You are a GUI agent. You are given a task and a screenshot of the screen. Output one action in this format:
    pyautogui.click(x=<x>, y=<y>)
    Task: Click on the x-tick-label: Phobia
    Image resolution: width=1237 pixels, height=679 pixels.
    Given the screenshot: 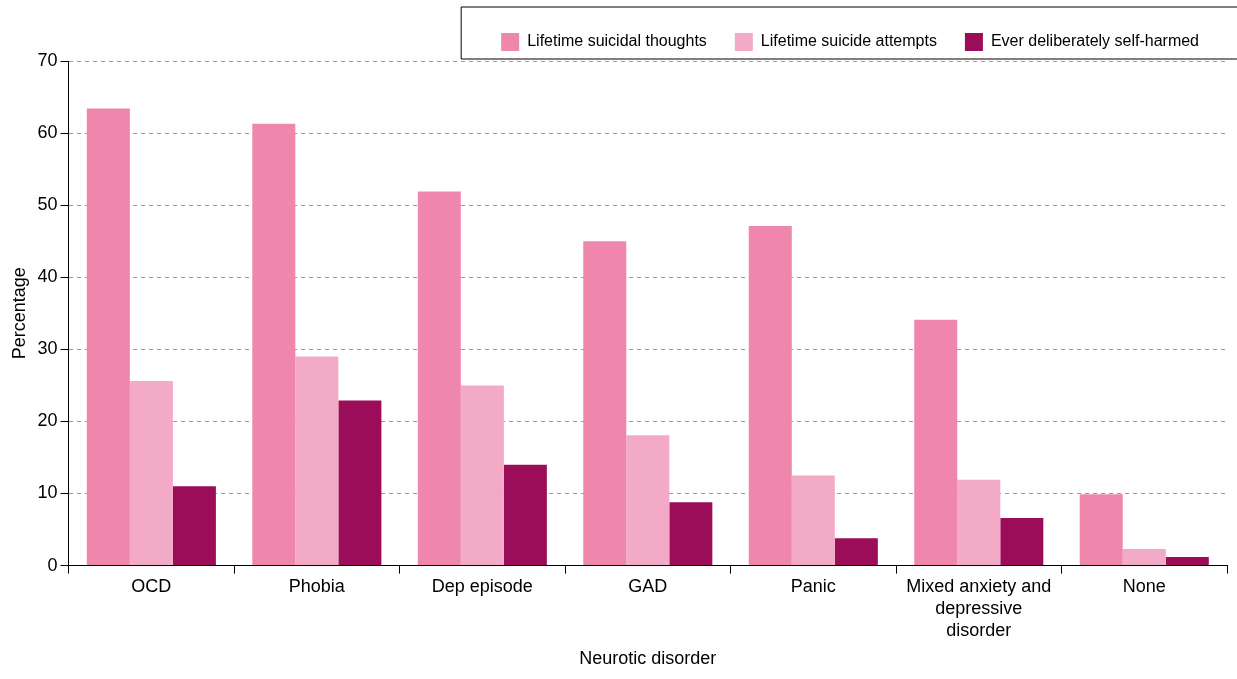 What is the action you would take?
    pyautogui.click(x=317, y=586)
    